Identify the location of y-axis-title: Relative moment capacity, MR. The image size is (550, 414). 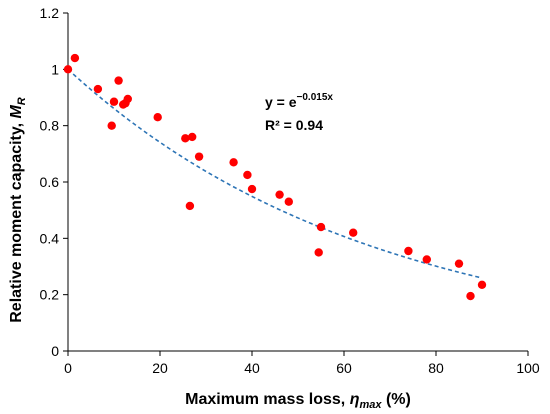
(18, 210).